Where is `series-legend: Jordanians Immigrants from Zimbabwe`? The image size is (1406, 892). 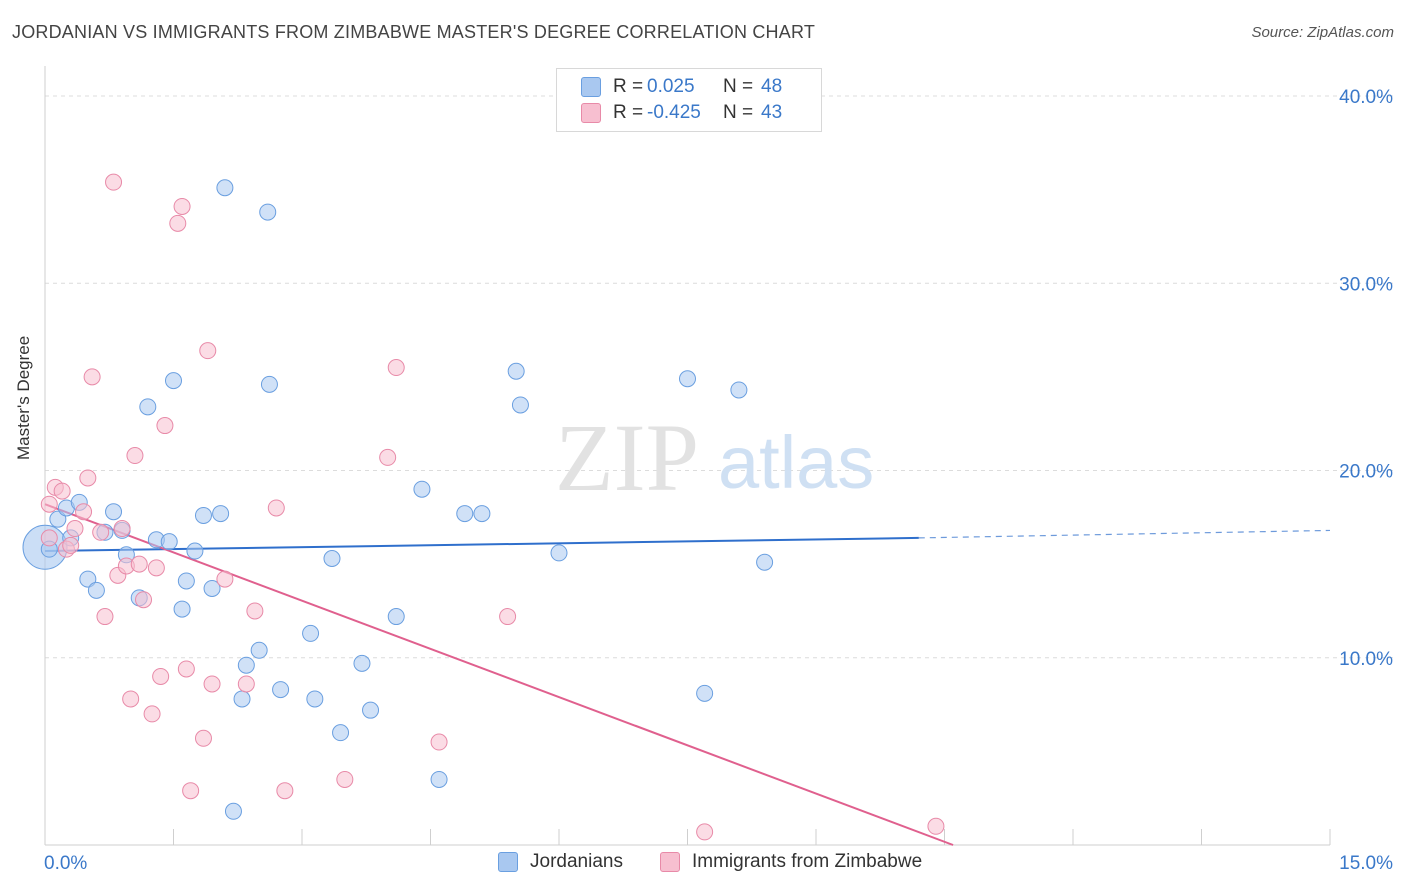
series-legend: Jordanians Immigrants from Zimbabwe is located at coordinates (703, 864).